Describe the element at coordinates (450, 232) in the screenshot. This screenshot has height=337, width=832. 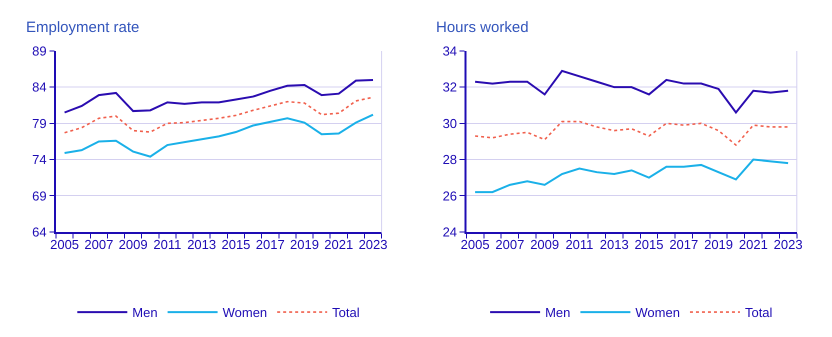
I see `y-tick-label: 24` at that location.